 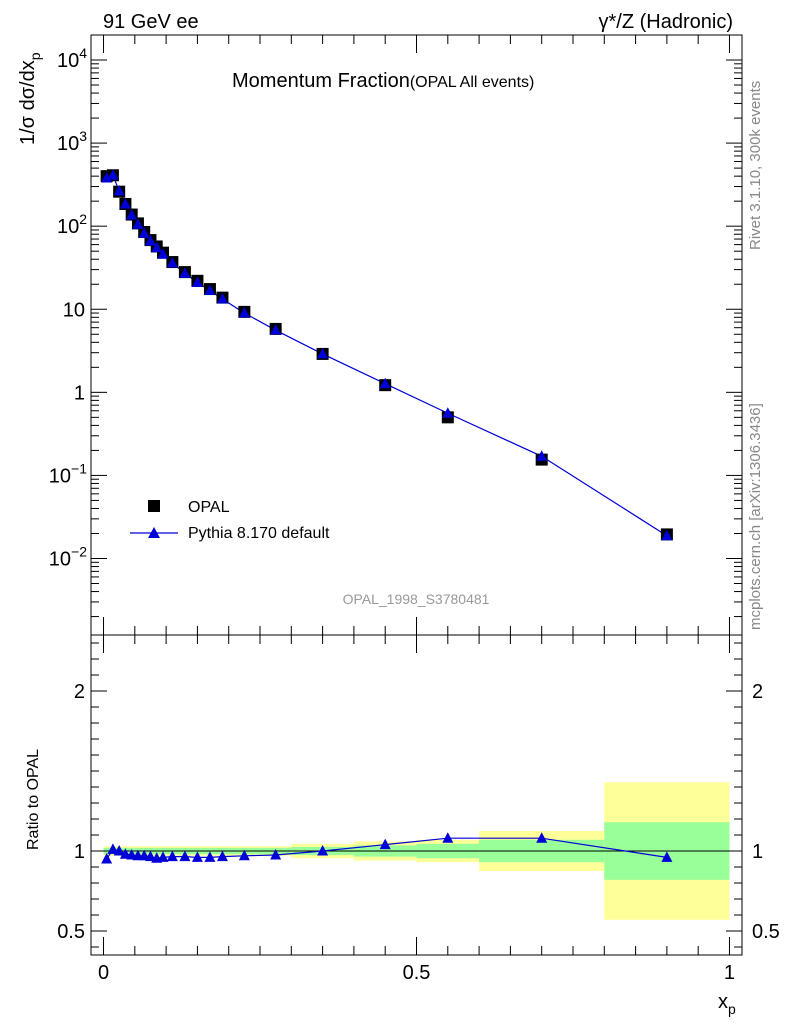 What do you see at coordinates (416, 599) in the screenshot?
I see `watermark: OPAL_1998_S3780481` at bounding box center [416, 599].